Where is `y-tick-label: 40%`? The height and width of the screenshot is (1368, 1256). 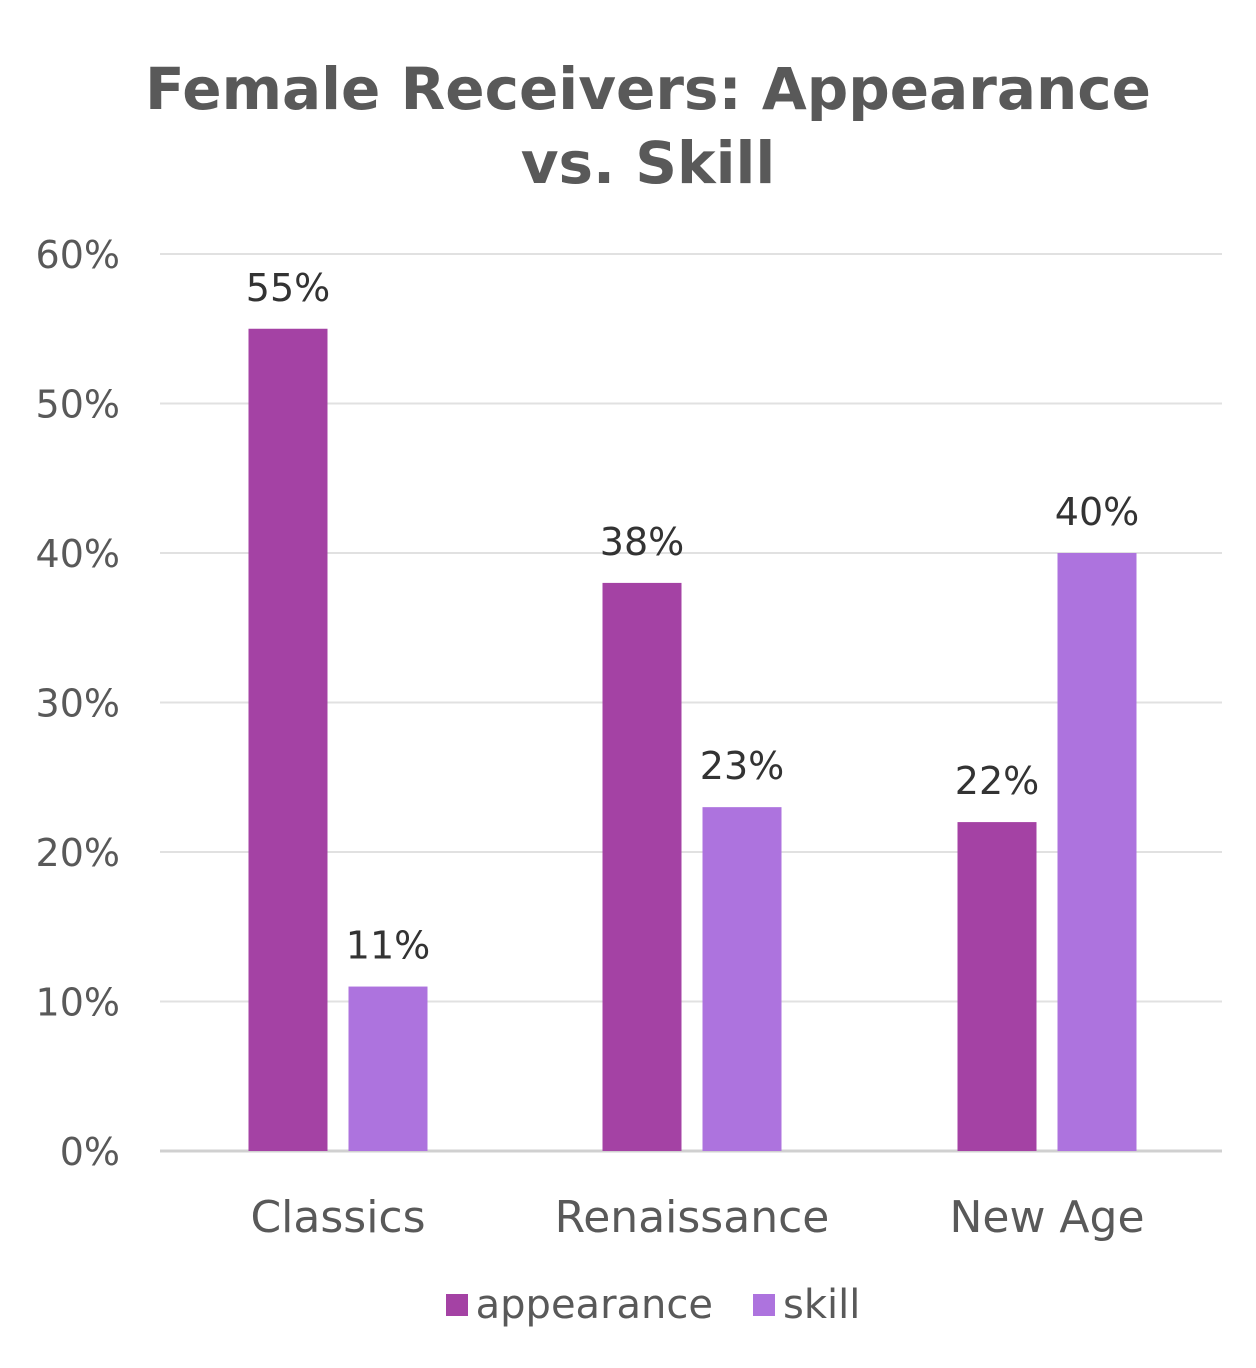
y-tick-label: 40% is located at coordinates (78, 554).